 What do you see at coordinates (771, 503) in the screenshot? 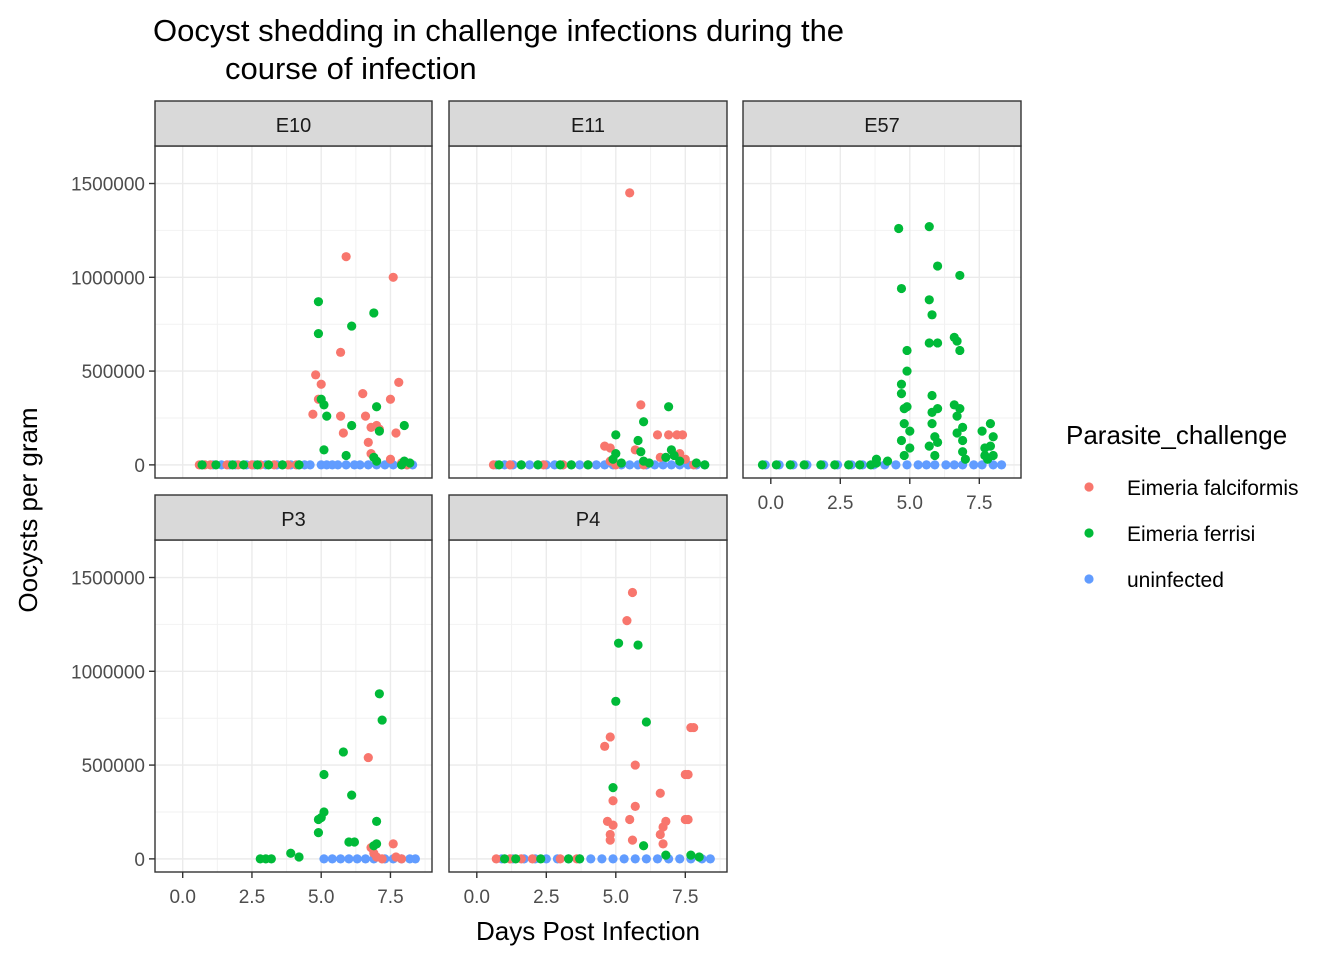
I see `x-tick-label-e57-0: 0.0` at bounding box center [771, 503].